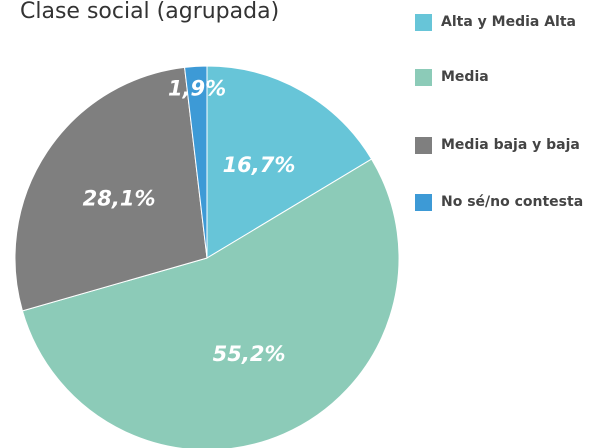 This screenshot has height=448, width=614. What do you see at coordinates (508, 22) in the screenshot?
I see `legend-label: Alta y Media Alta` at bounding box center [508, 22].